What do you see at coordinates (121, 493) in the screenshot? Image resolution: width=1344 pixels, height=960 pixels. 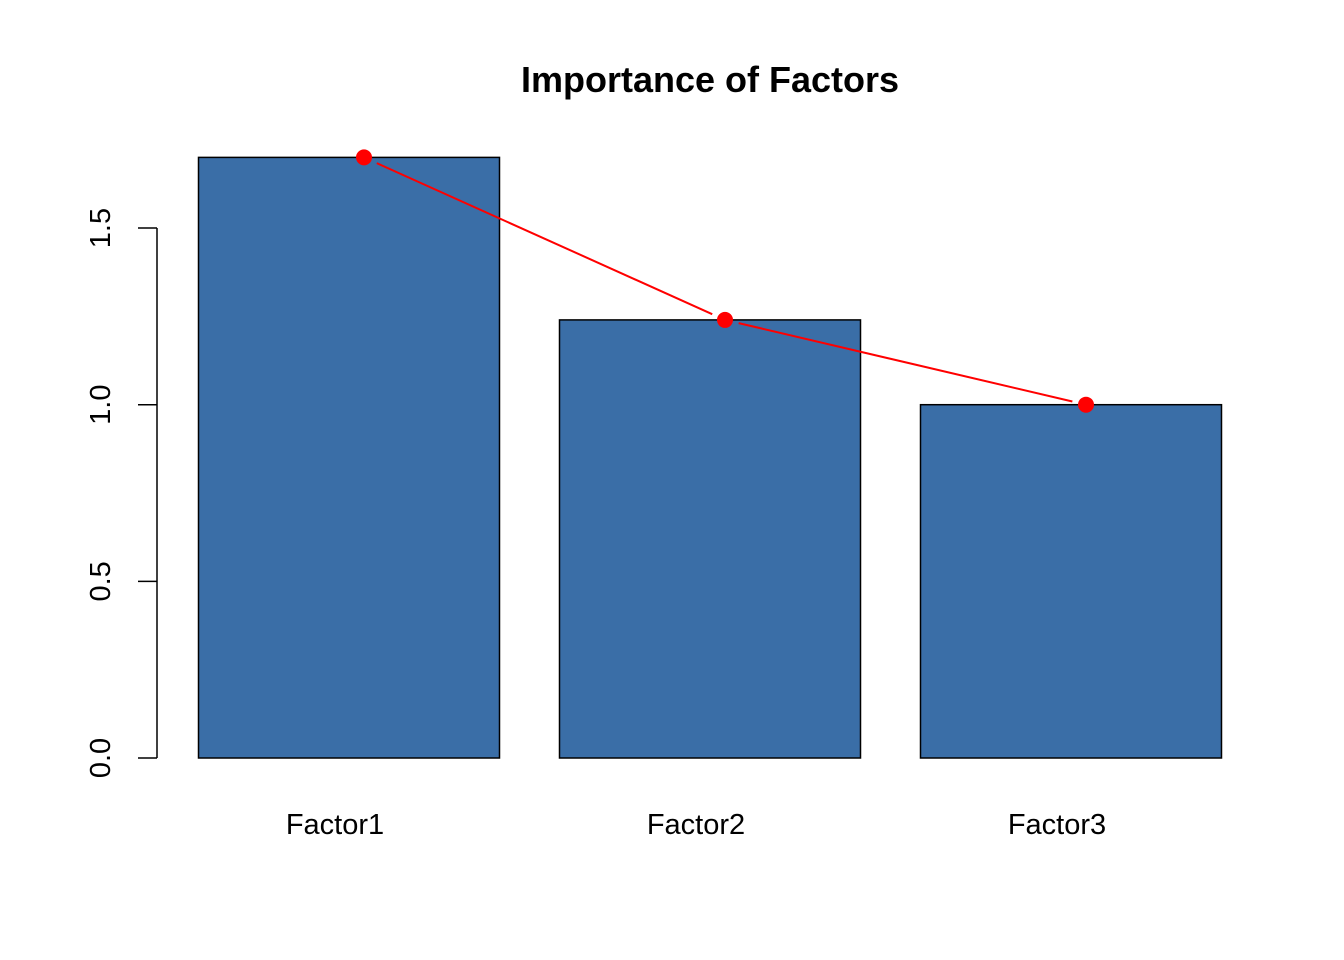 I see `y-axis: 0.0 0.5 1.0 1.5` at bounding box center [121, 493].